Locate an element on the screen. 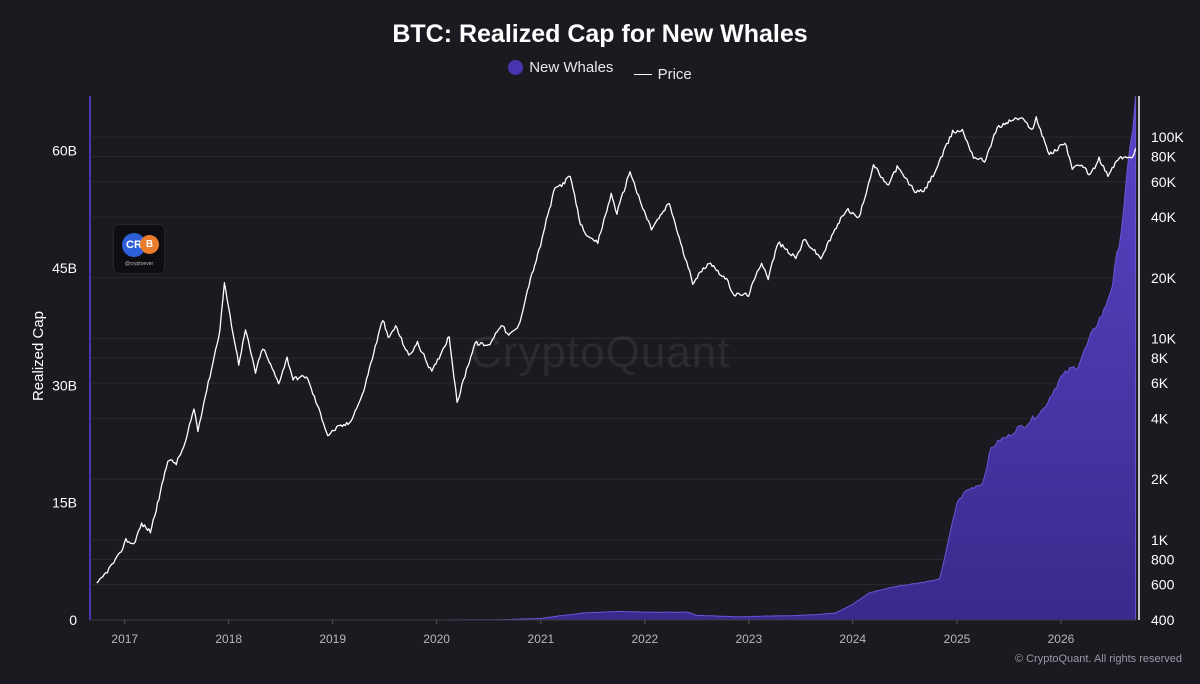 This screenshot has height=684, width=1200. y2-tick-label: 6K is located at coordinates (1160, 383).